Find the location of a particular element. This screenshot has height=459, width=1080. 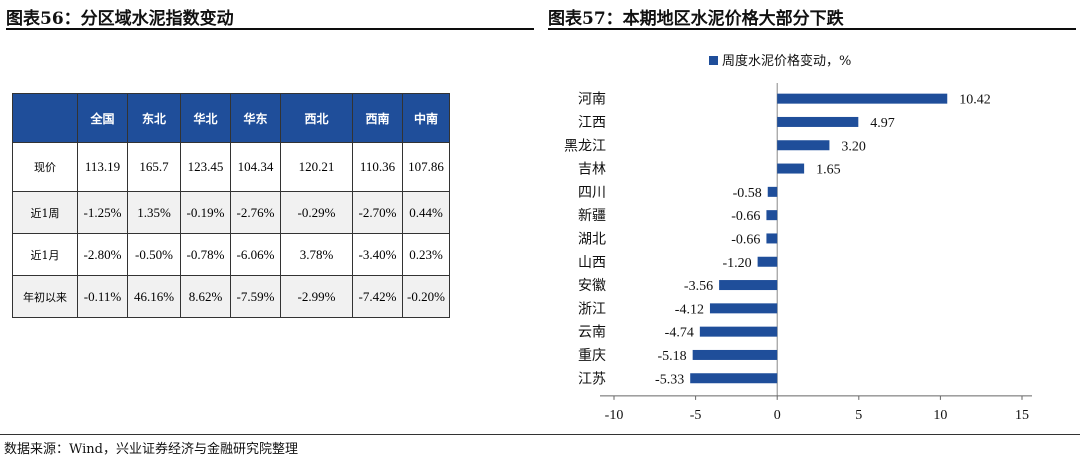

table-cell: 120.21 is located at coordinates (316, 167).